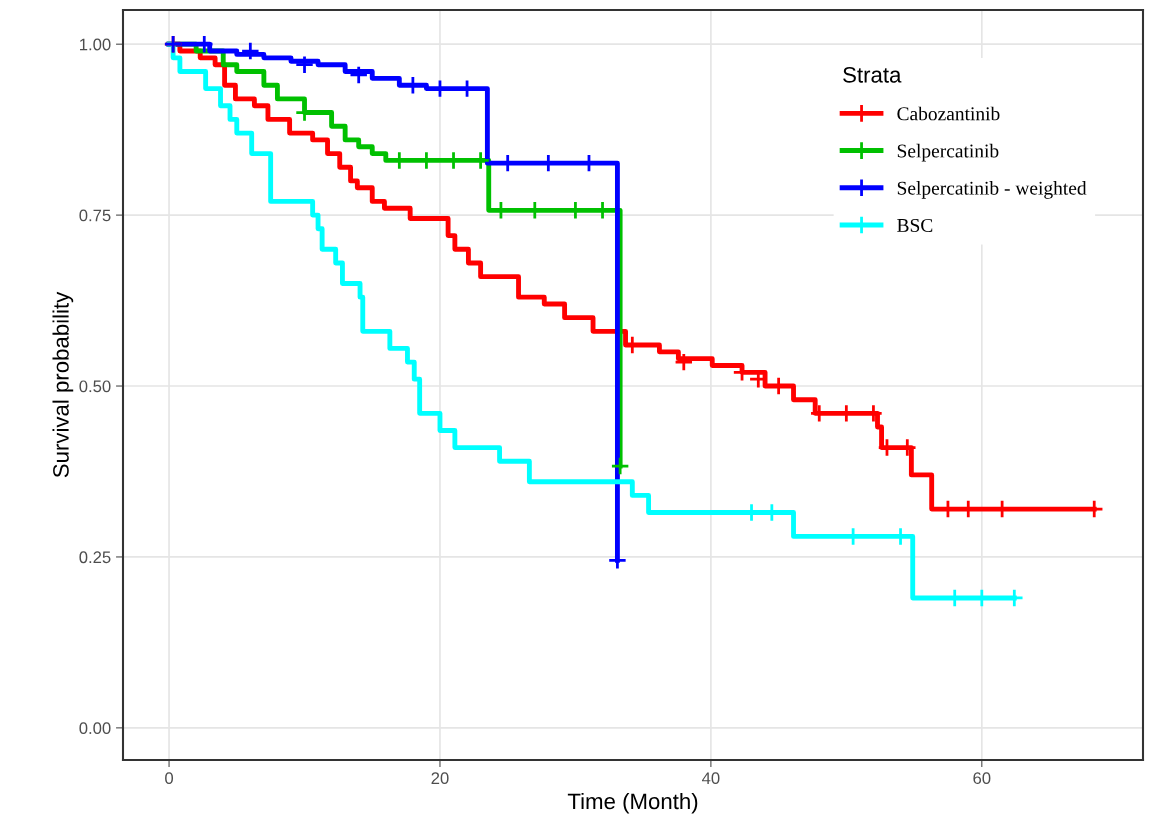 Image resolution: width=1155 pixels, height=825 pixels. I want to click on x-tick-label: 60, so click(982, 778).